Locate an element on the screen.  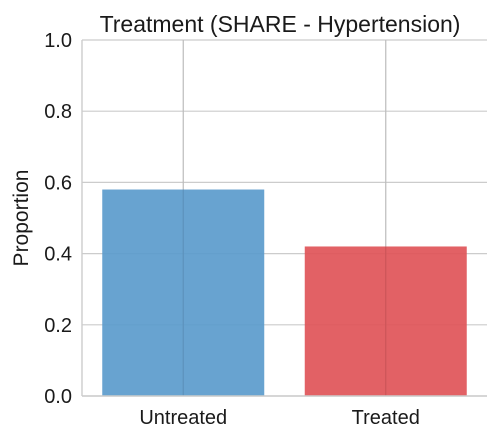
y-axis-label: Proportion is located at coordinates (21, 218).